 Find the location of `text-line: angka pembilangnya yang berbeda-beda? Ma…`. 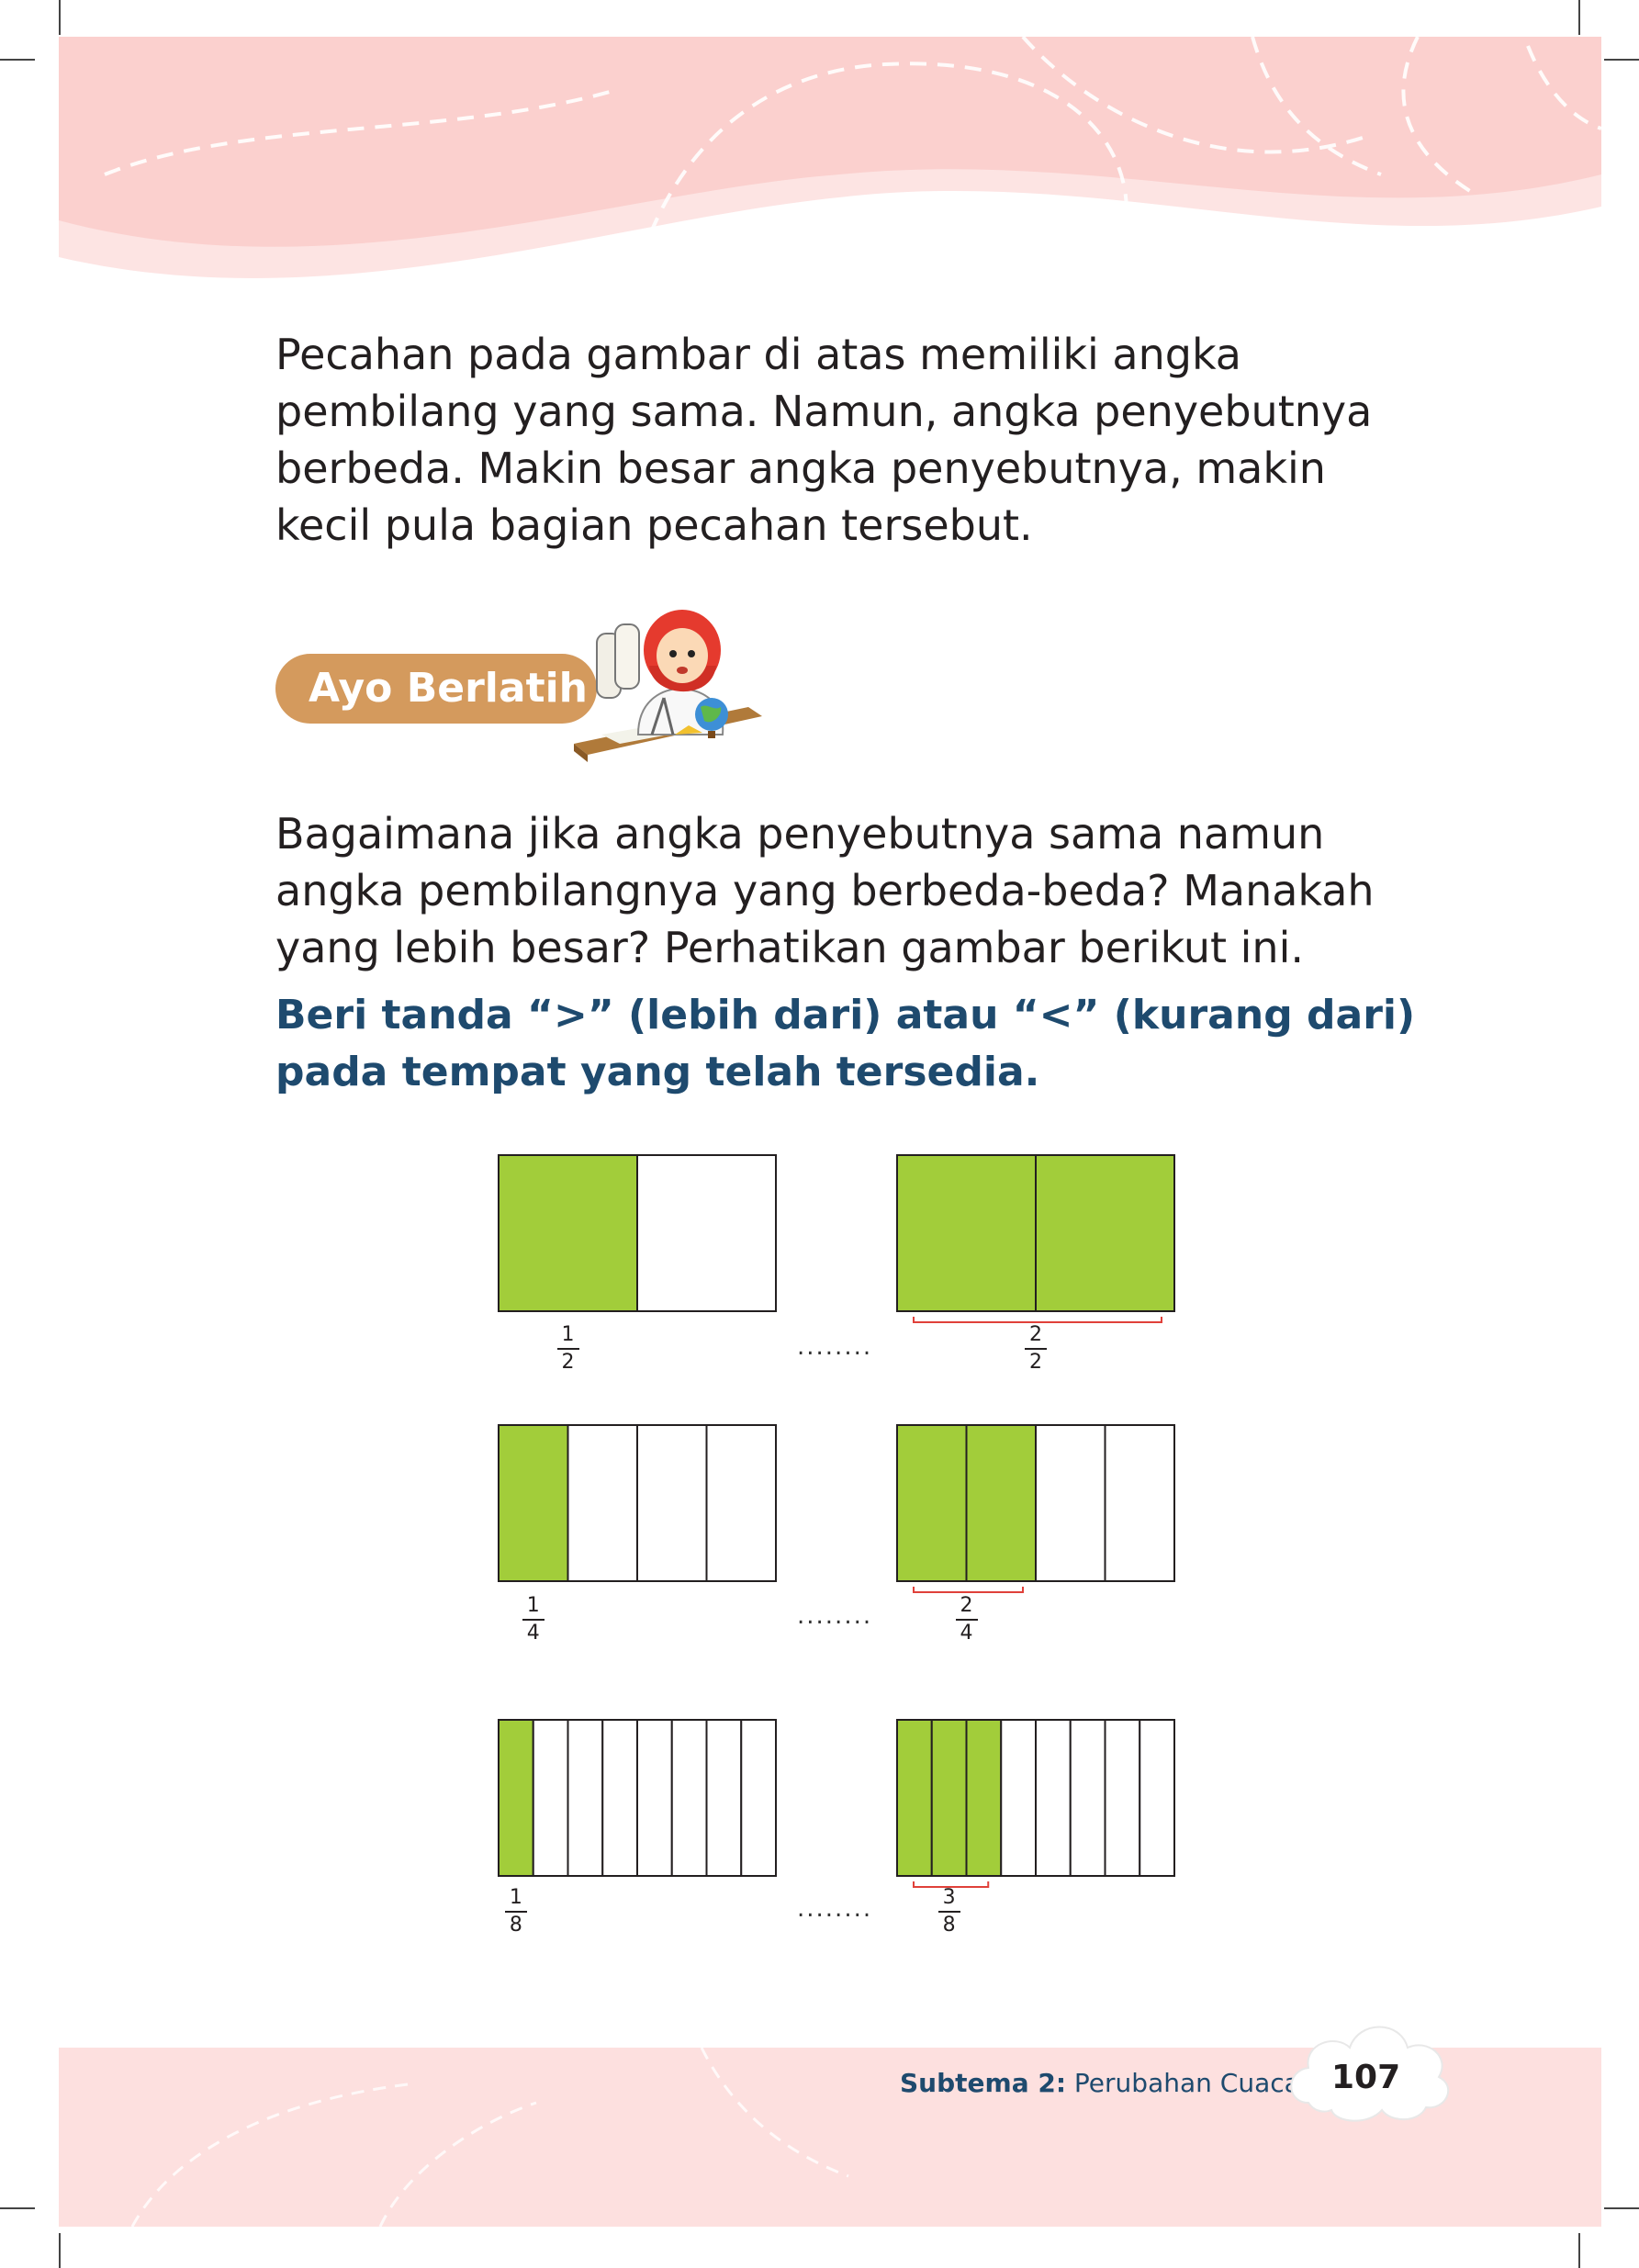

text-line: angka pembilangnya yang berbeda-beda? Ma… is located at coordinates (825, 891).